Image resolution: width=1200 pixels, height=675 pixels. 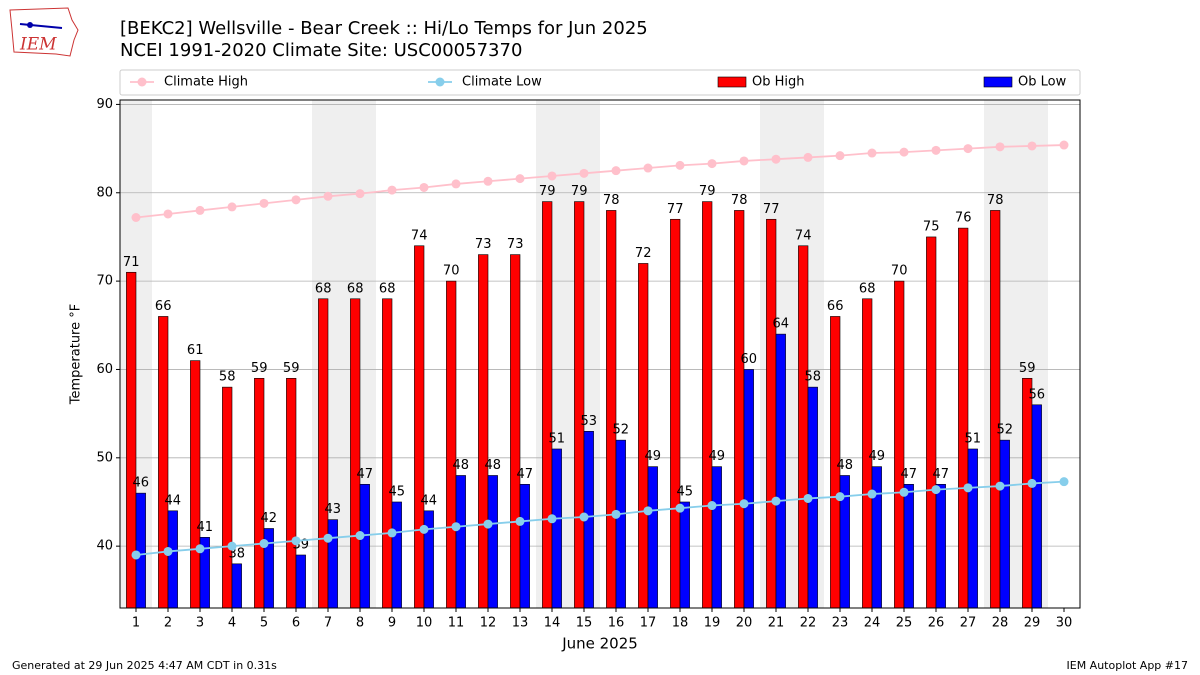 What do you see at coordinates (749, 359) in the screenshot?
I see `data-label: 60` at bounding box center [749, 359].